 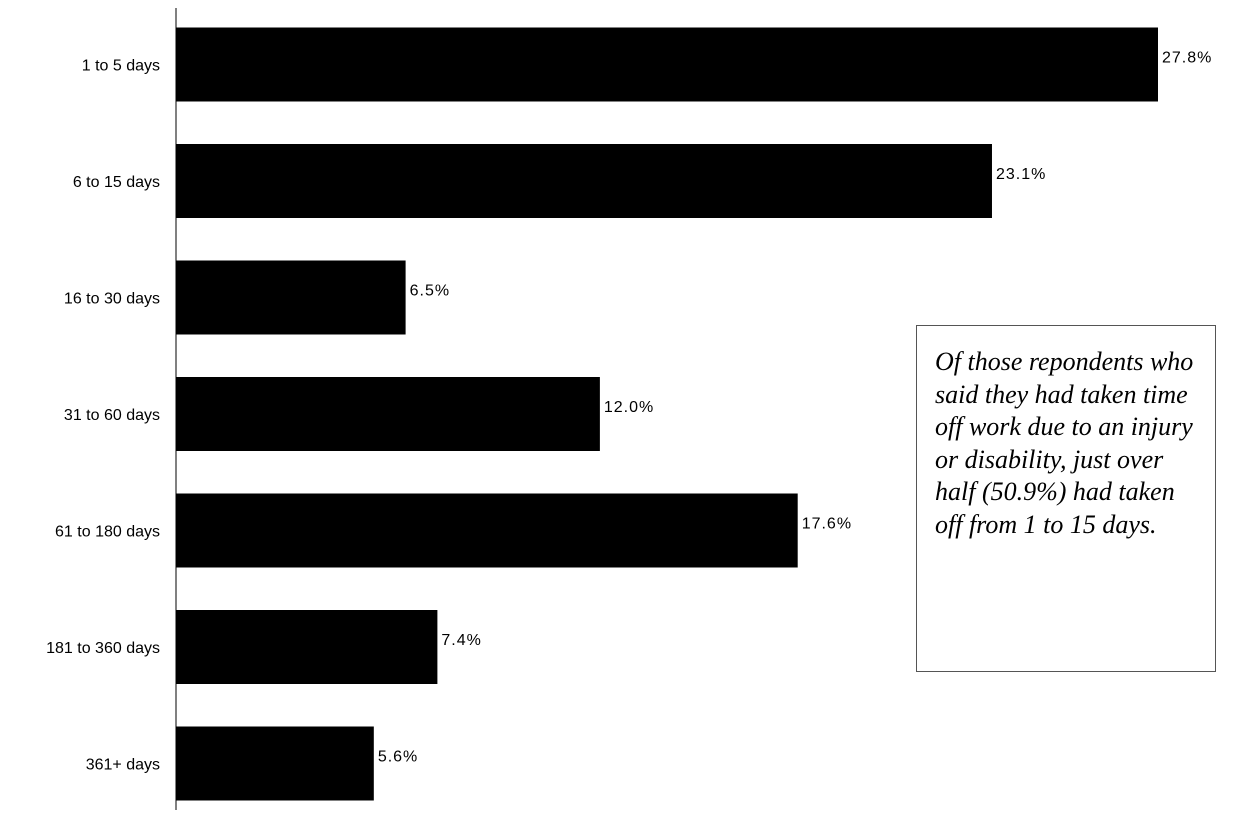 What do you see at coordinates (112, 415) in the screenshot?
I see `category-label: 31 to 60 days` at bounding box center [112, 415].